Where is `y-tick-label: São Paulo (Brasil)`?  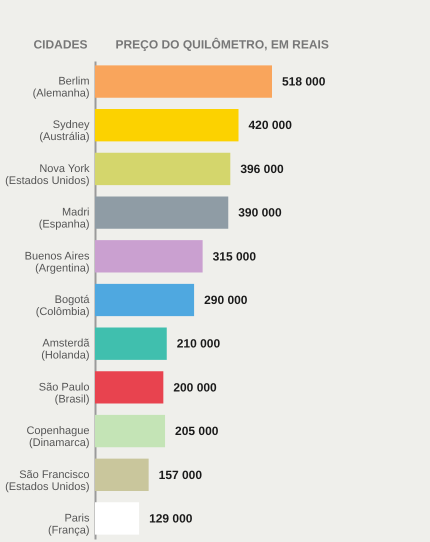
y-tick-label: São Paulo (Brasil) is located at coordinates (64, 393).